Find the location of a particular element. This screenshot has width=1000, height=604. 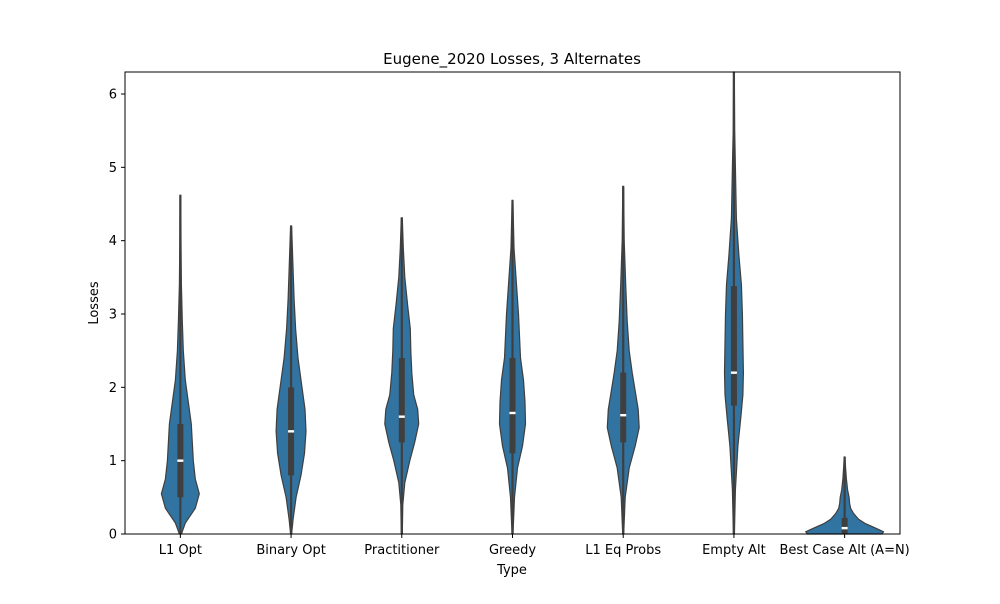

y-tick-label: 0 is located at coordinates (113, 535).